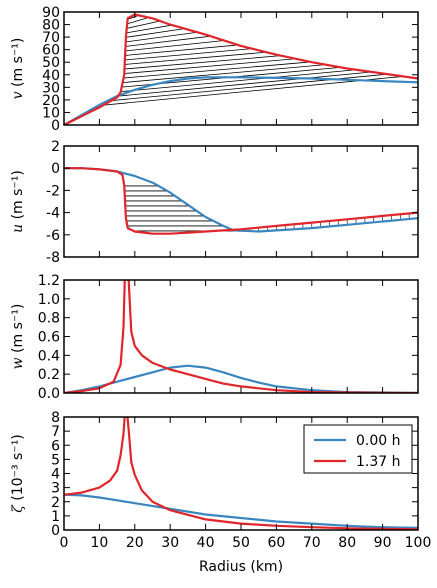 The width and height of the screenshot is (437, 588). What do you see at coordinates (378, 441) in the screenshot?
I see `legend-label-0: 0.00 h` at bounding box center [378, 441].